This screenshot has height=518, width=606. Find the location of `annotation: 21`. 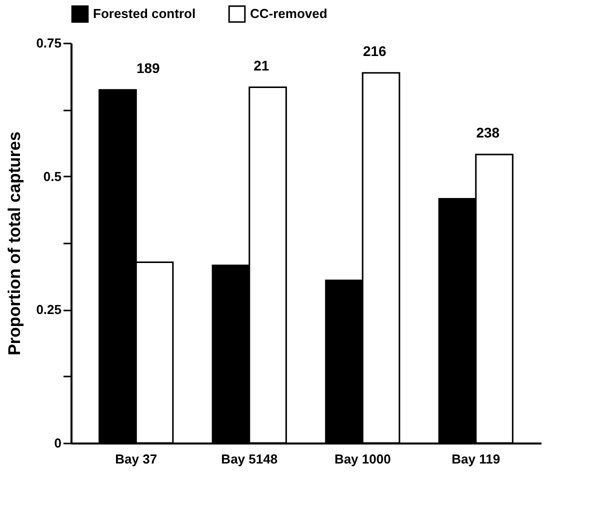

annotation: 21 is located at coordinates (262, 65).